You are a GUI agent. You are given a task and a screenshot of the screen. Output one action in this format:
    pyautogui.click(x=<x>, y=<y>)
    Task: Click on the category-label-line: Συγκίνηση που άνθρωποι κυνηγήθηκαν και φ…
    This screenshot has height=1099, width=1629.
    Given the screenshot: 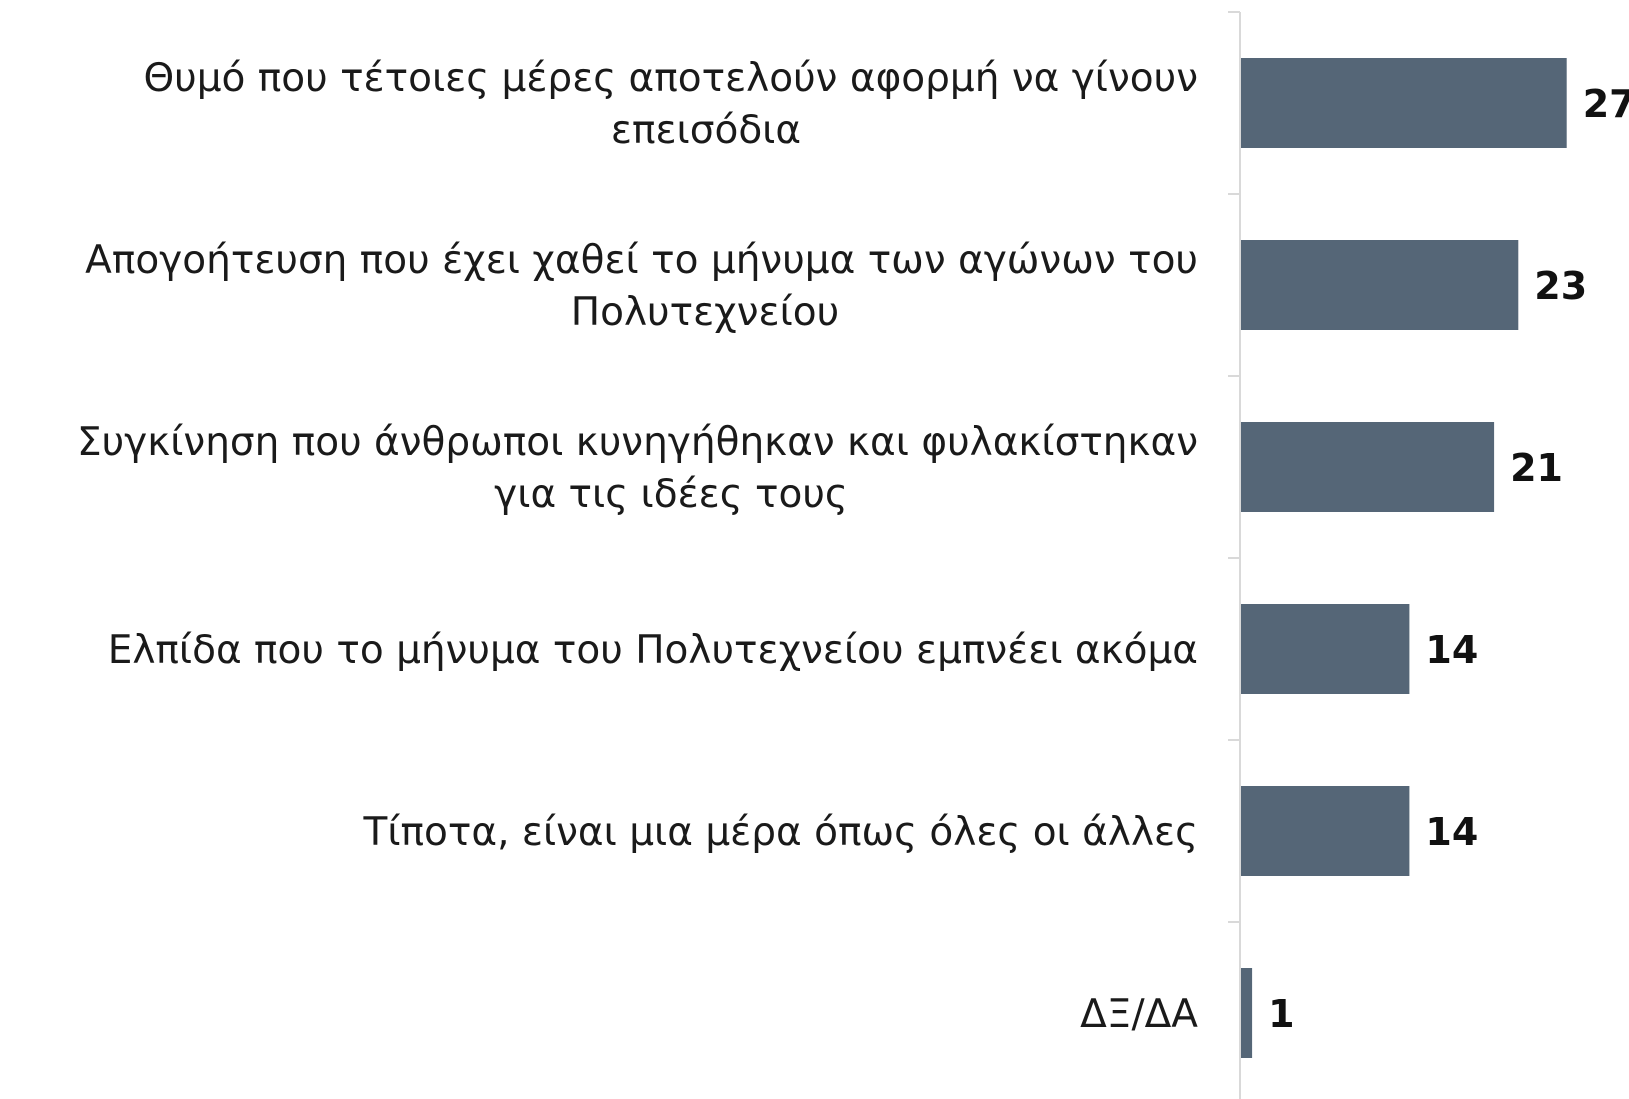 What is the action you would take?
    pyautogui.click(x=637, y=442)
    